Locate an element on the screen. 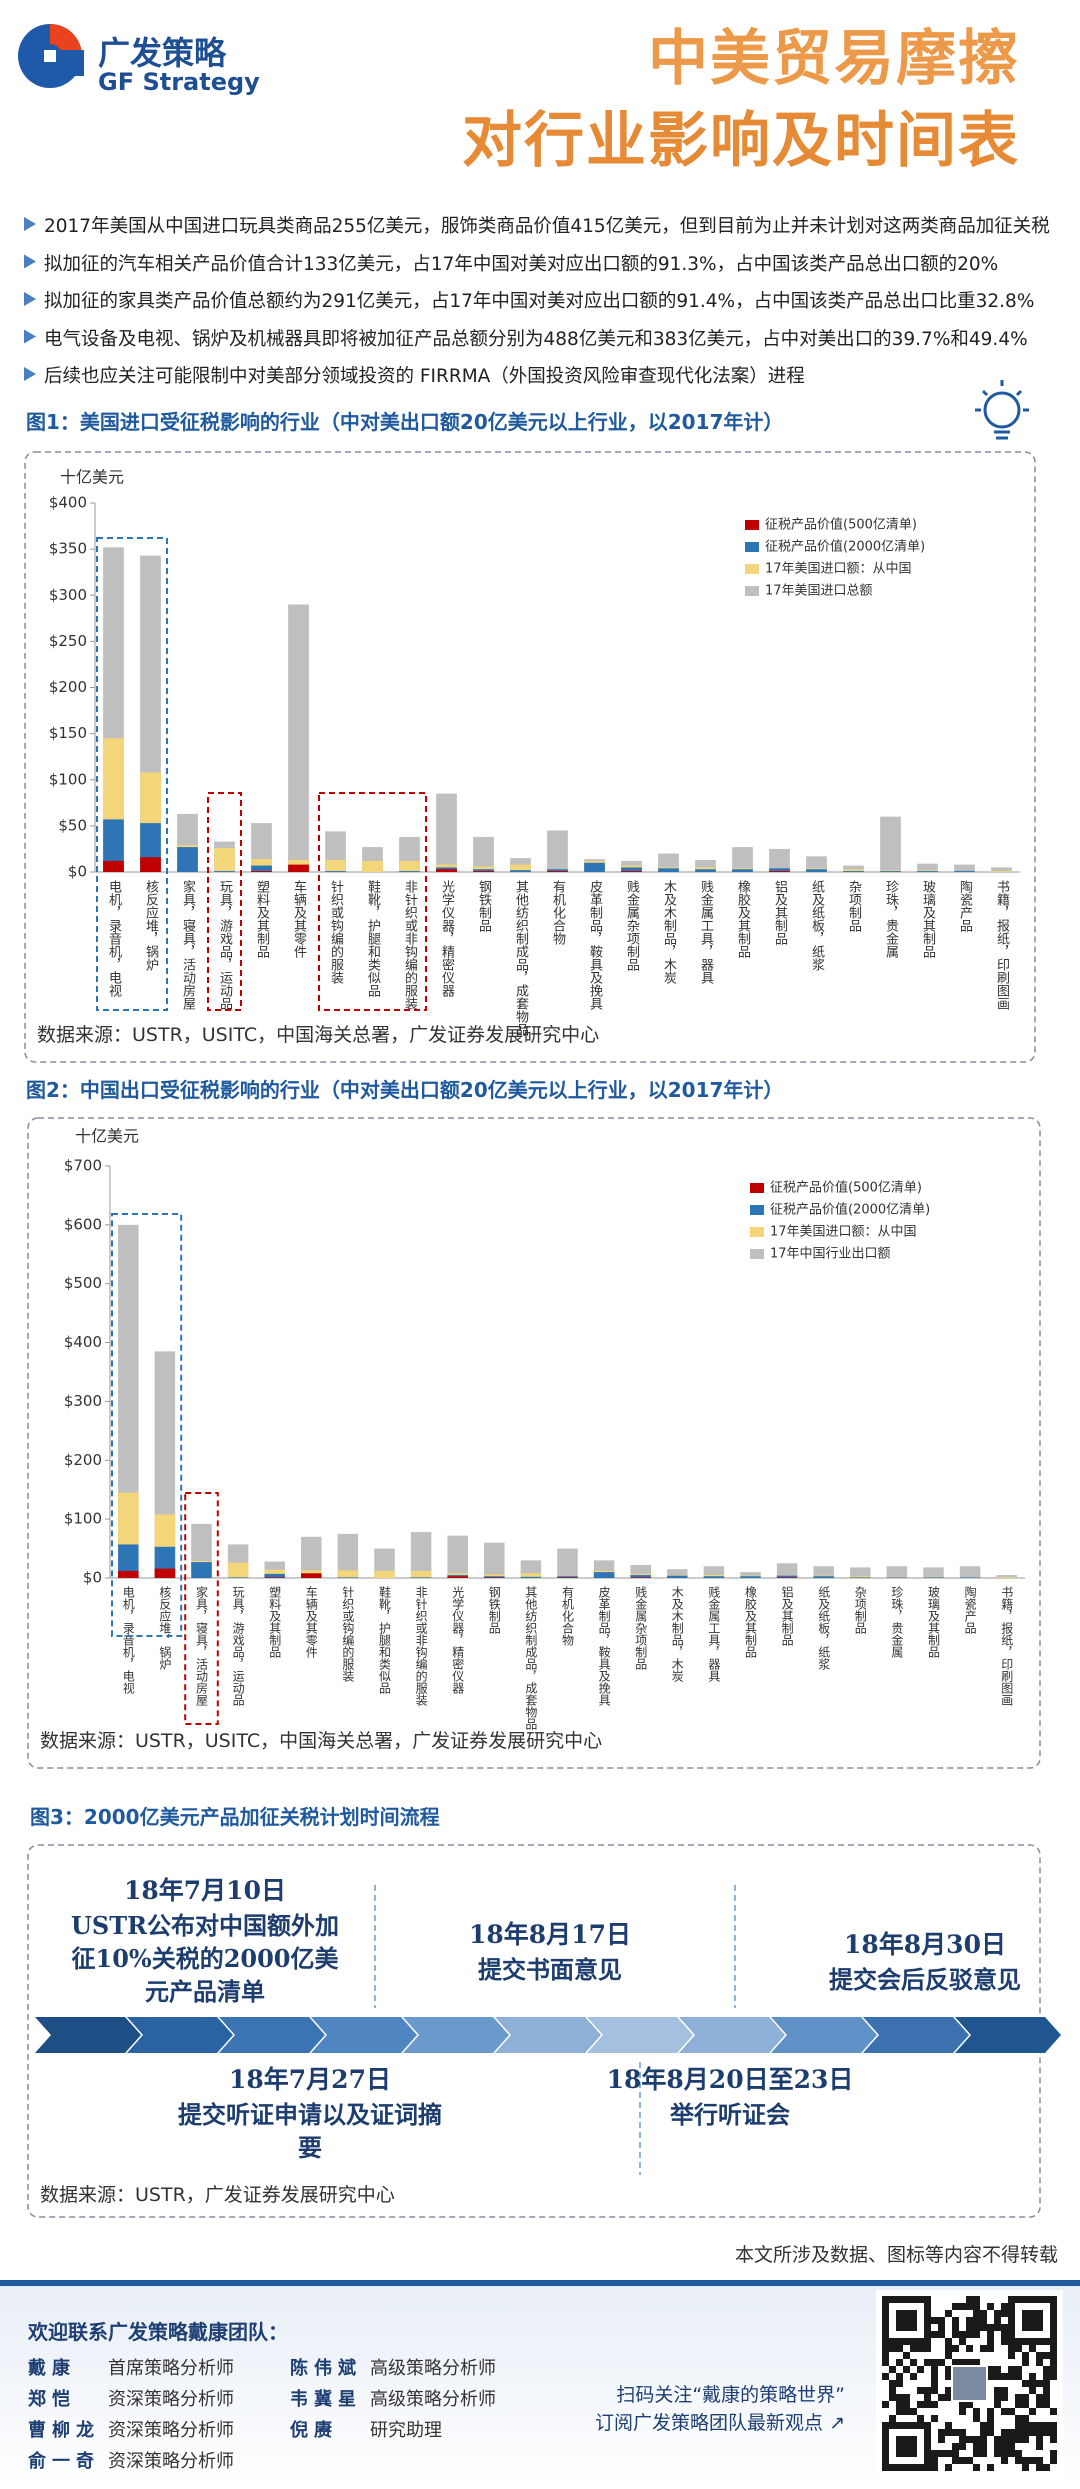  x-tick-label: 书籍，报纸，印刷图画 is located at coordinates (1007, 1646).